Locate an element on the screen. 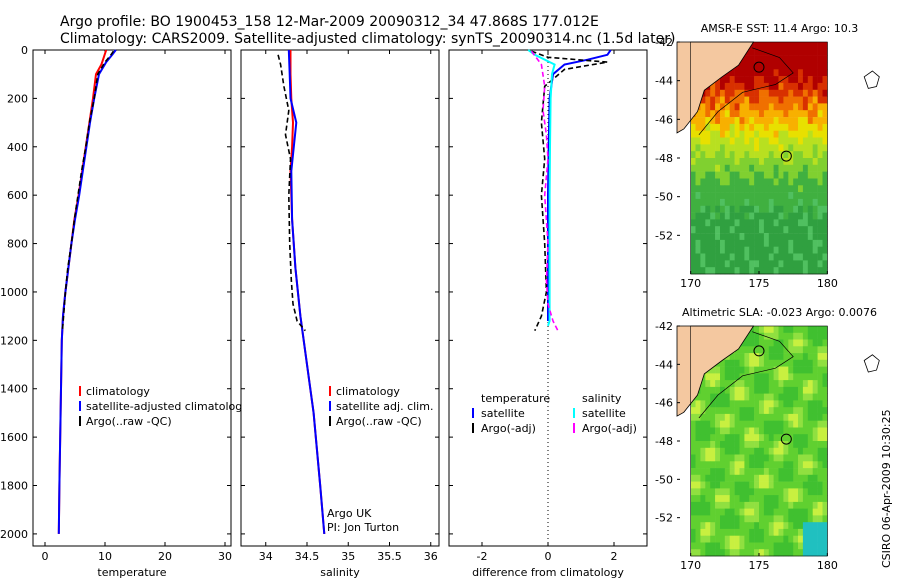 This screenshot has width=900, height=580. x-tick-label: 30 is located at coordinates (225, 556).